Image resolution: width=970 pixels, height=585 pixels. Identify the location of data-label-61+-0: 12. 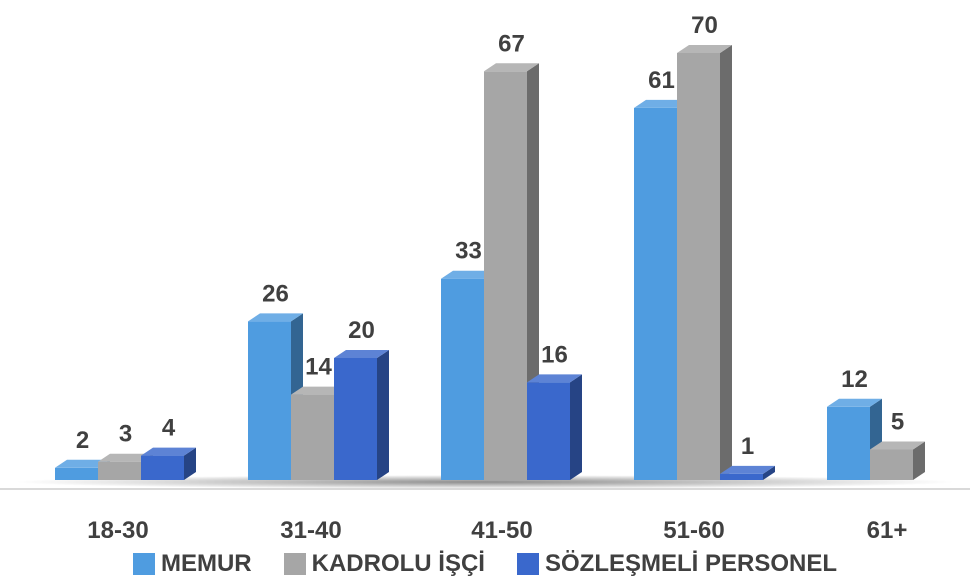
(854, 379).